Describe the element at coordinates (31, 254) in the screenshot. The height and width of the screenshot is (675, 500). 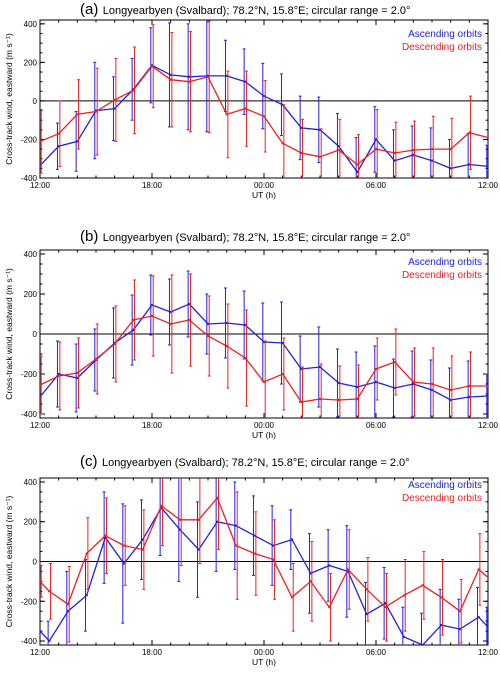
I see `y-tick-label: 400` at that location.